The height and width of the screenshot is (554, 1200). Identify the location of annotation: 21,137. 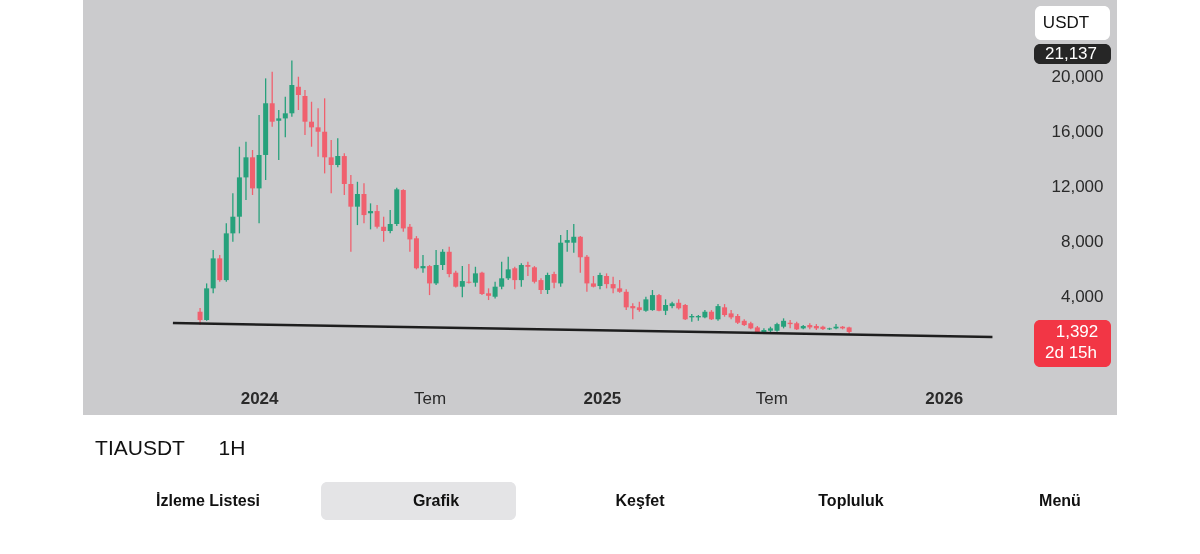
(1071, 53).